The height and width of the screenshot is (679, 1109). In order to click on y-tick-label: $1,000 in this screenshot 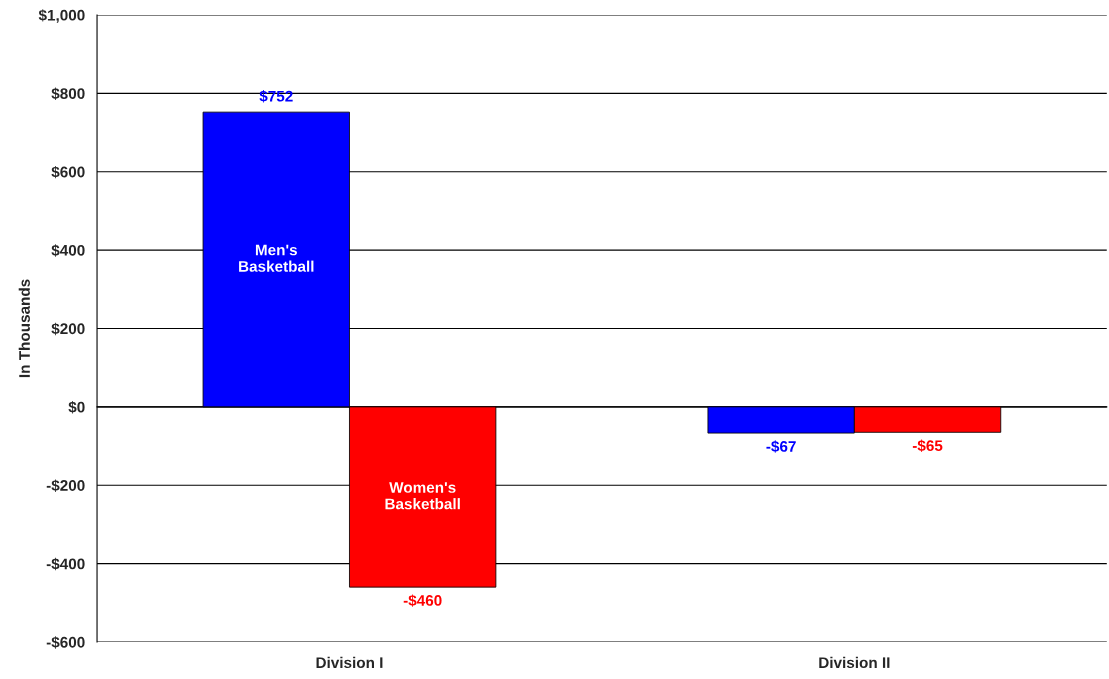, I will do `click(61, 16)`.